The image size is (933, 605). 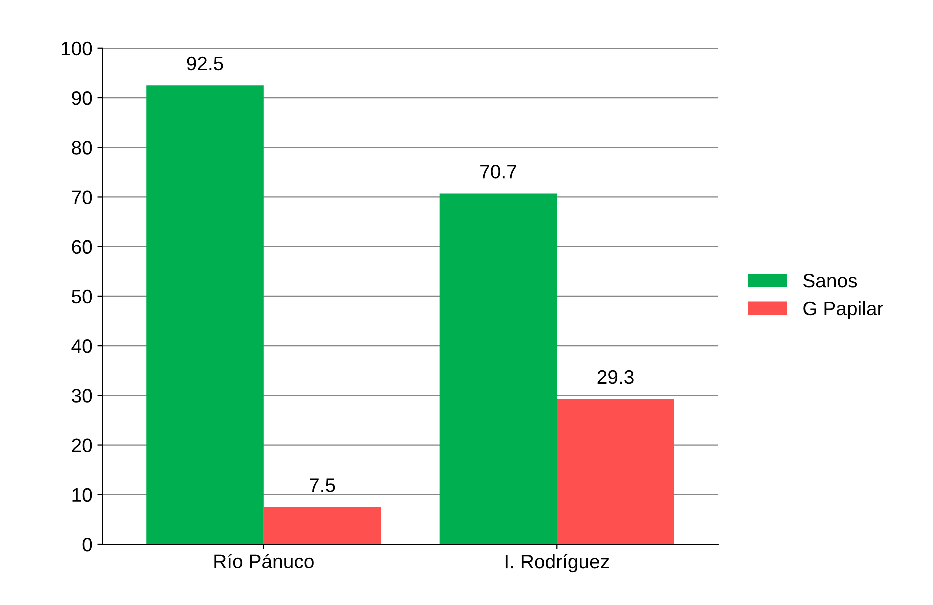 What do you see at coordinates (616, 377) in the screenshot?
I see `data-label: 29.3` at bounding box center [616, 377].